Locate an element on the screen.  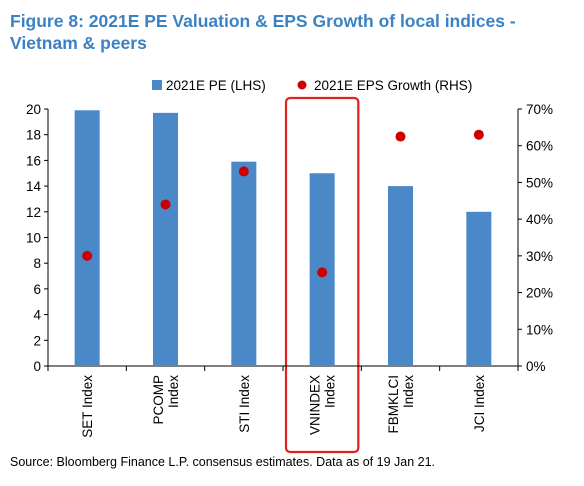
legend-label-eps: 2021E EPS Growth (RHS) is located at coordinates (393, 85).